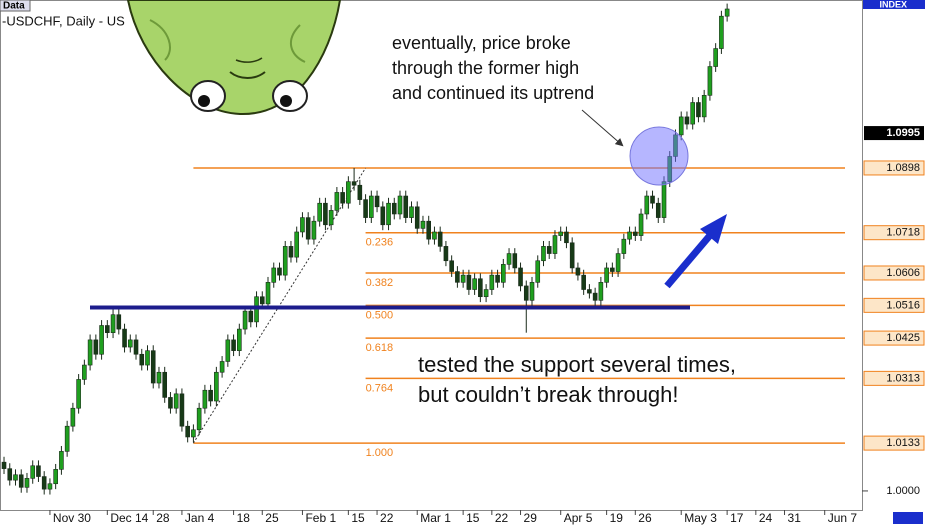 This screenshot has height=530, width=925. Describe the element at coordinates (380, 348) in the screenshot. I see `fib-label: 0.618` at that location.